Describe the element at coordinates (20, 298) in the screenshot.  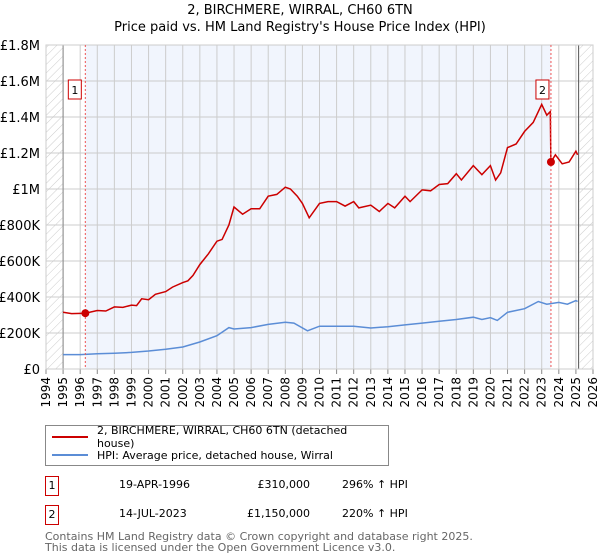
I see `y-tick-label: £400K` at that location.